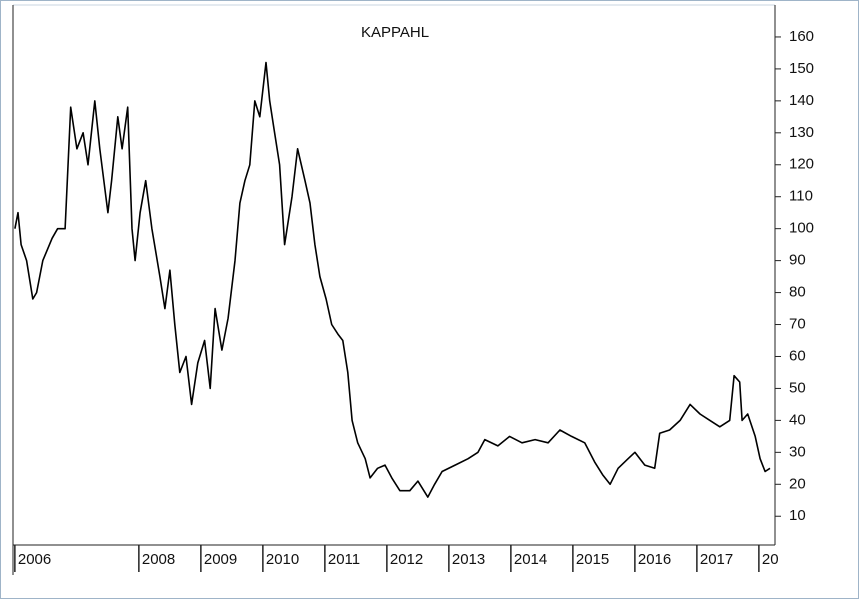 Image resolution: width=859 pixels, height=599 pixels. I want to click on x-tick-label: 2012, so click(406, 559).